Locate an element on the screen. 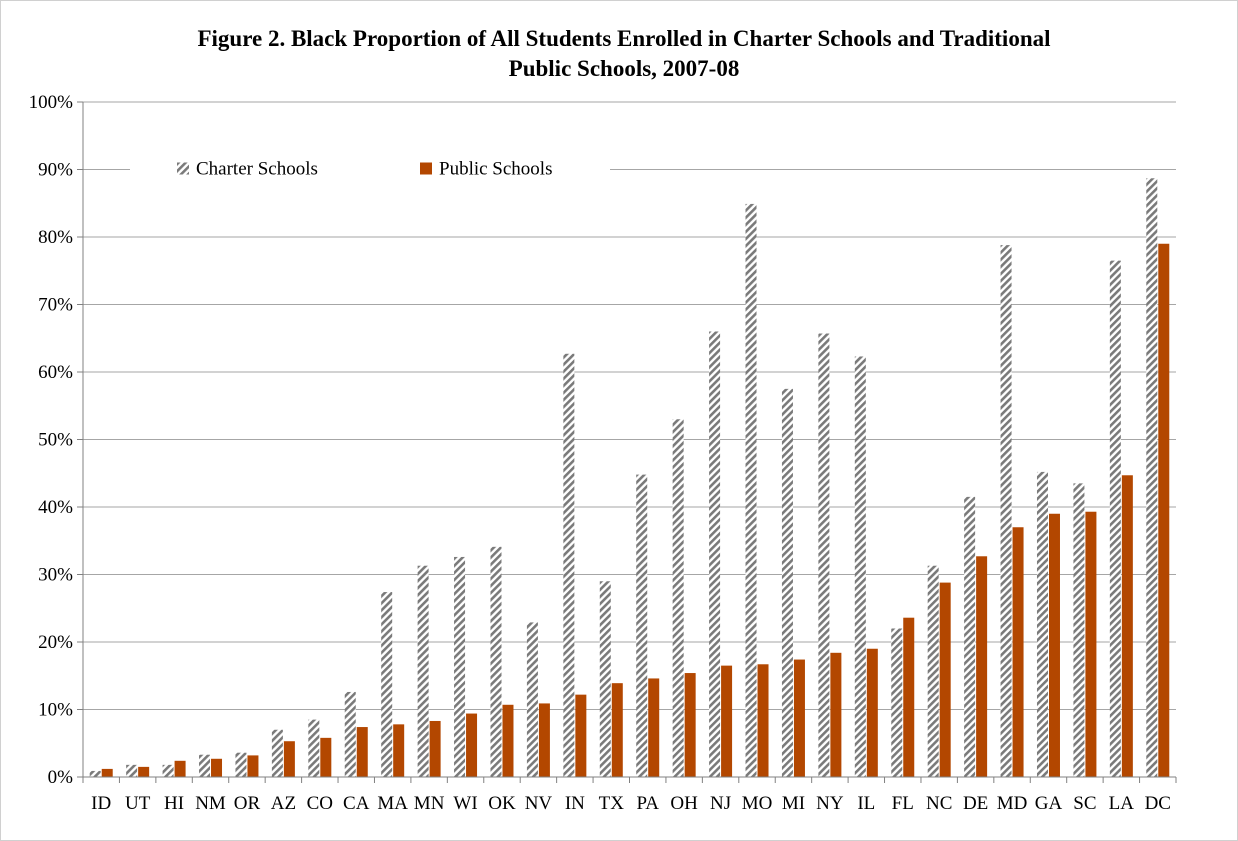 The height and width of the screenshot is (841, 1238). y-tick-label: 100% is located at coordinates (51, 102).